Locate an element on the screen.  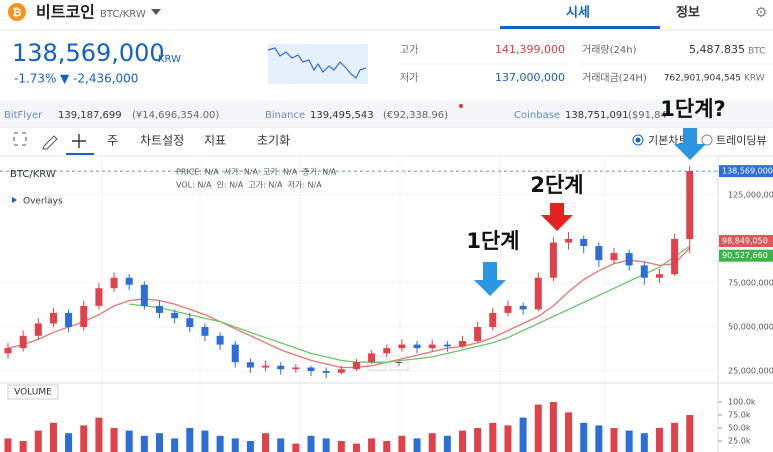
change: ▼ -2,436,000 is located at coordinates (99, 79).